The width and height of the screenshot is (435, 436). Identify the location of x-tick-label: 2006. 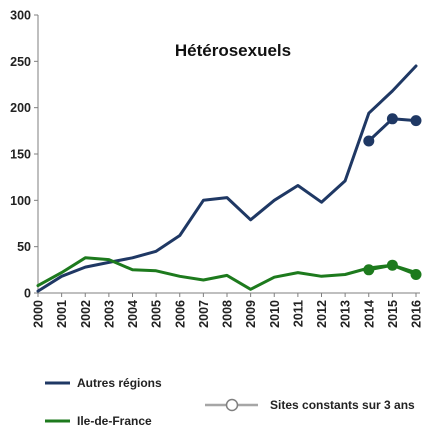
(180, 314).